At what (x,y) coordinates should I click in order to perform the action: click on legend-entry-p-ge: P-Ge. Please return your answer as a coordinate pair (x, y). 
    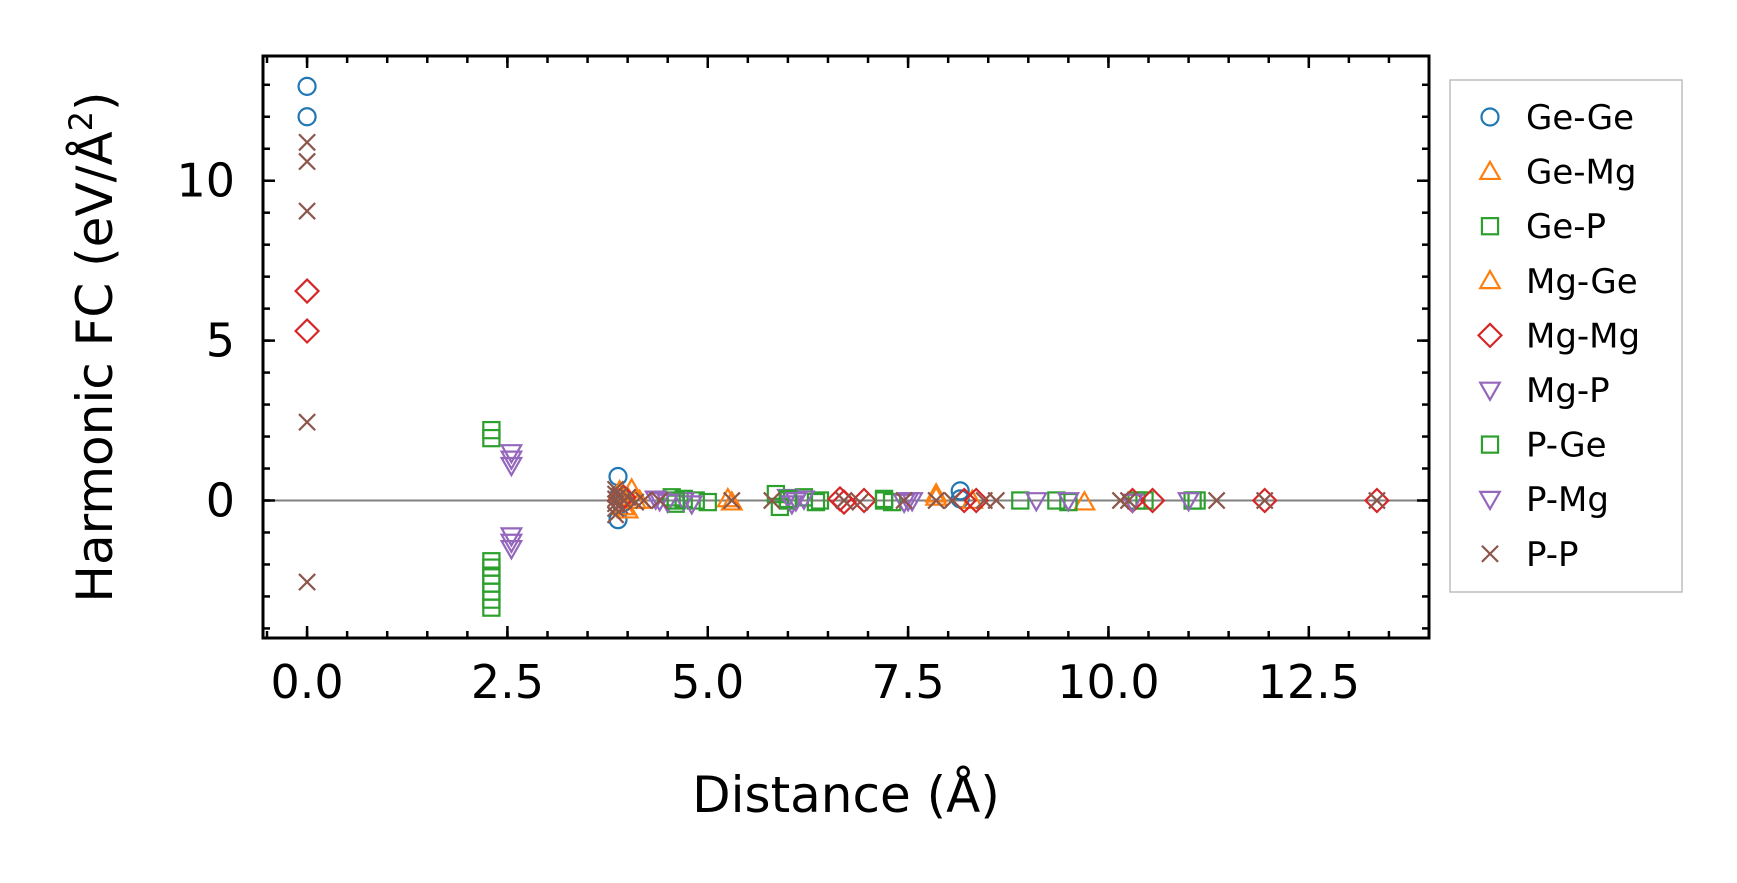
    Looking at the image, I should click on (1543, 446).